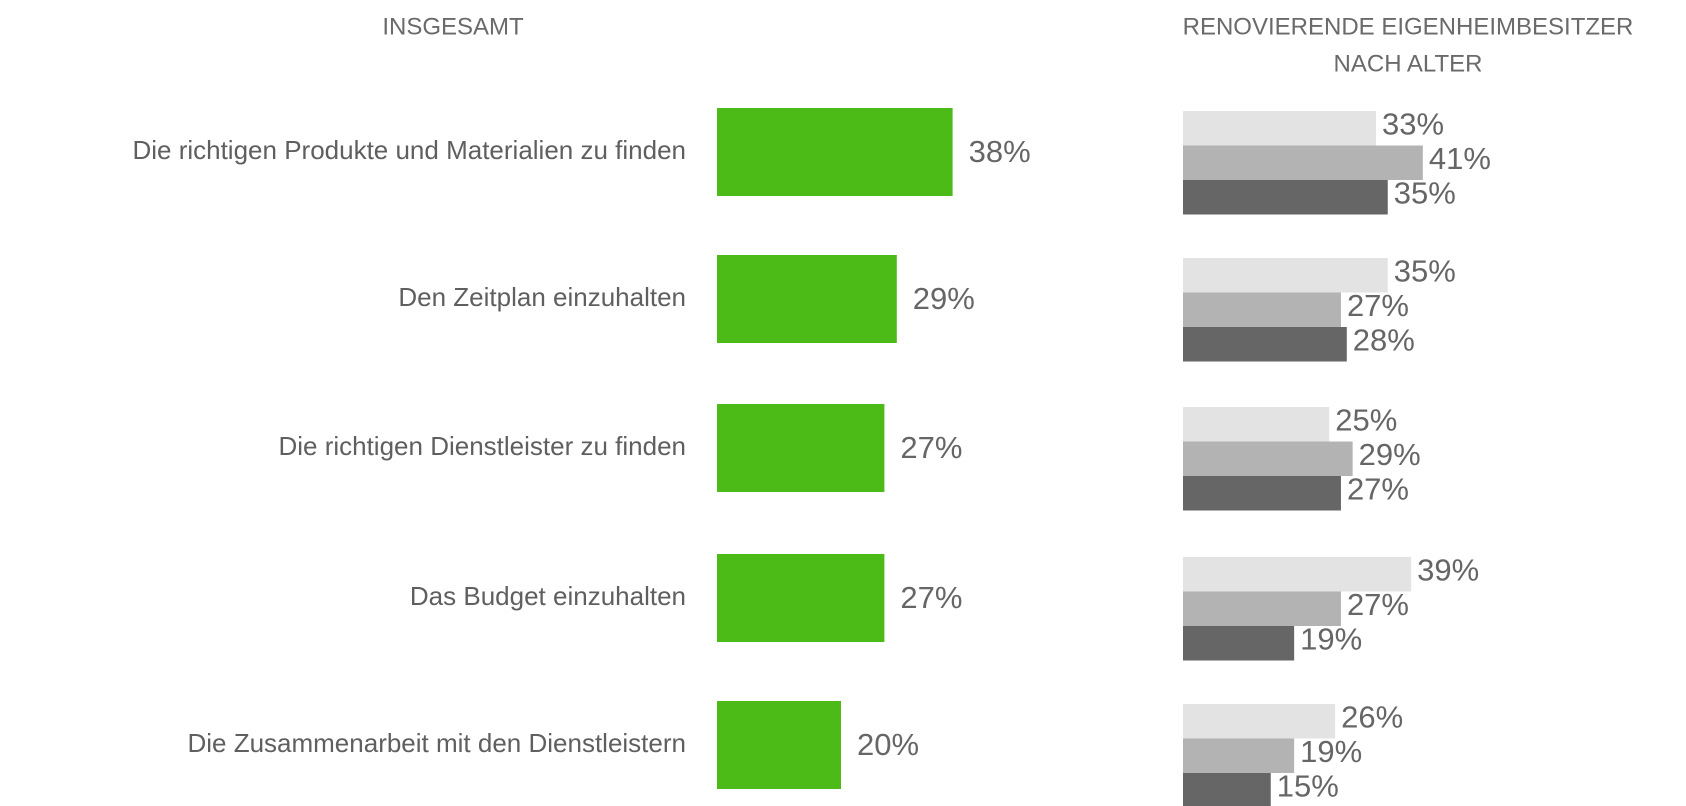 This screenshot has height=806, width=1686. I want to click on value-label: 15%, so click(1308, 785).